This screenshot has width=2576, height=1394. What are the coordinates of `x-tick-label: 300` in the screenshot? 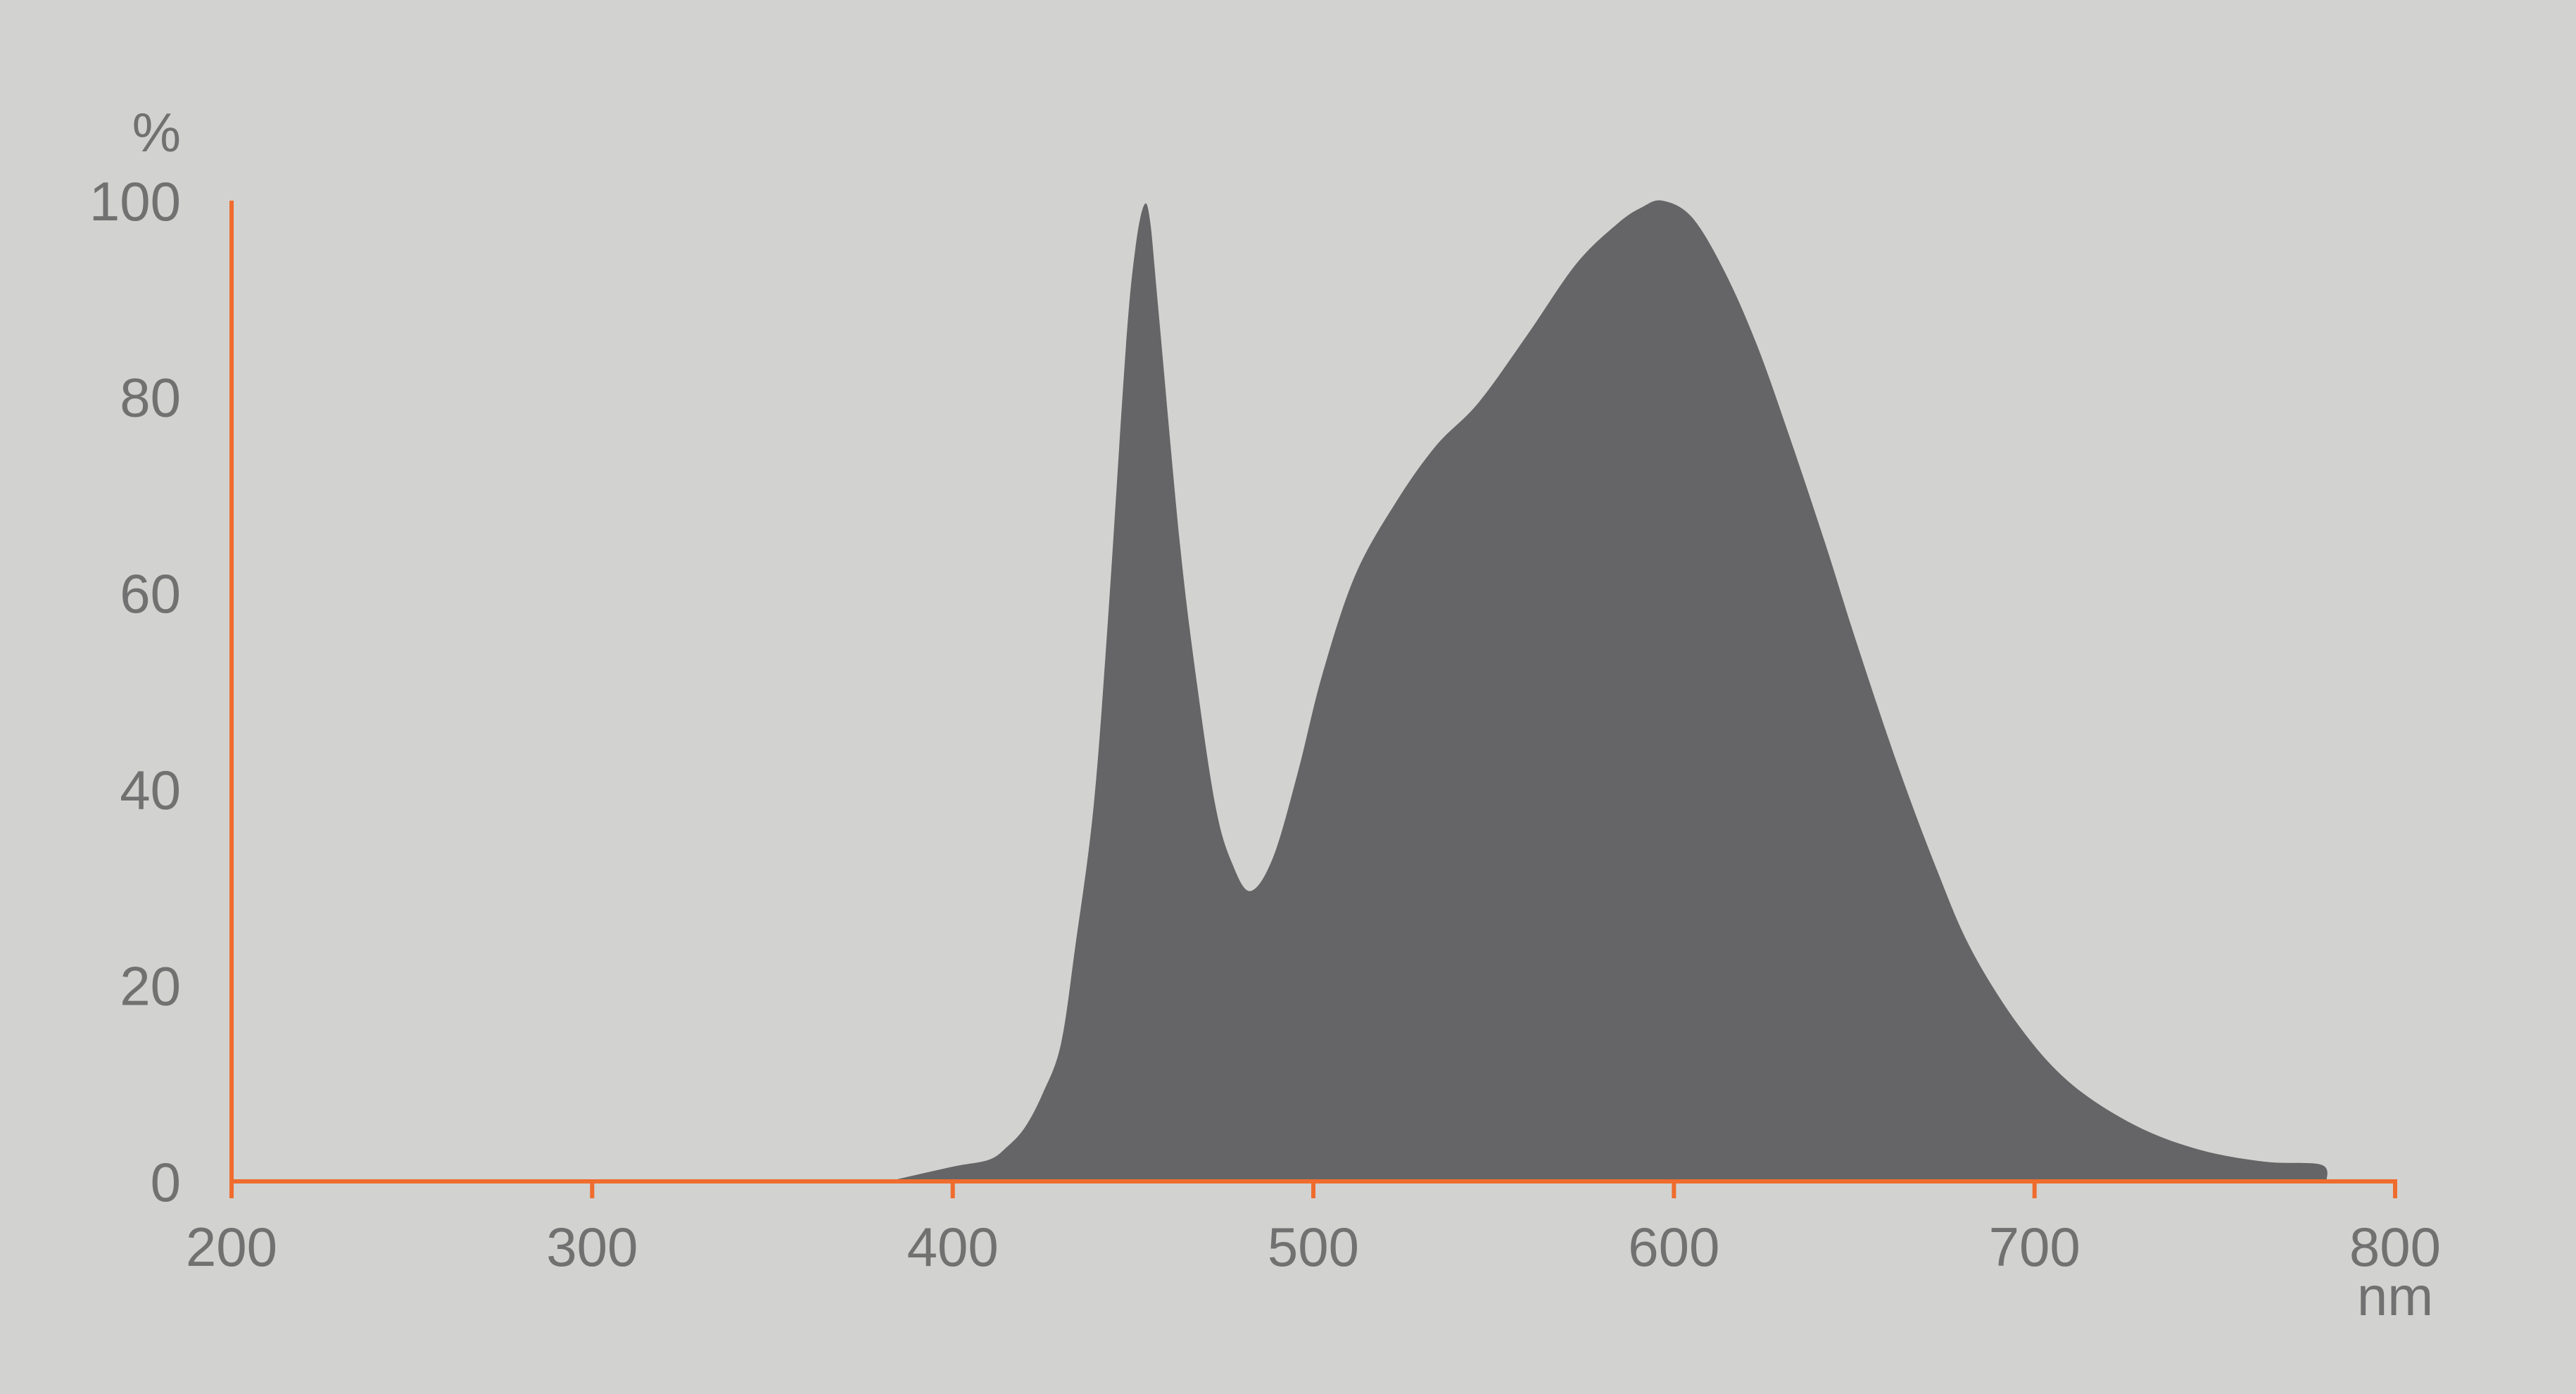 It's located at (592, 1247).